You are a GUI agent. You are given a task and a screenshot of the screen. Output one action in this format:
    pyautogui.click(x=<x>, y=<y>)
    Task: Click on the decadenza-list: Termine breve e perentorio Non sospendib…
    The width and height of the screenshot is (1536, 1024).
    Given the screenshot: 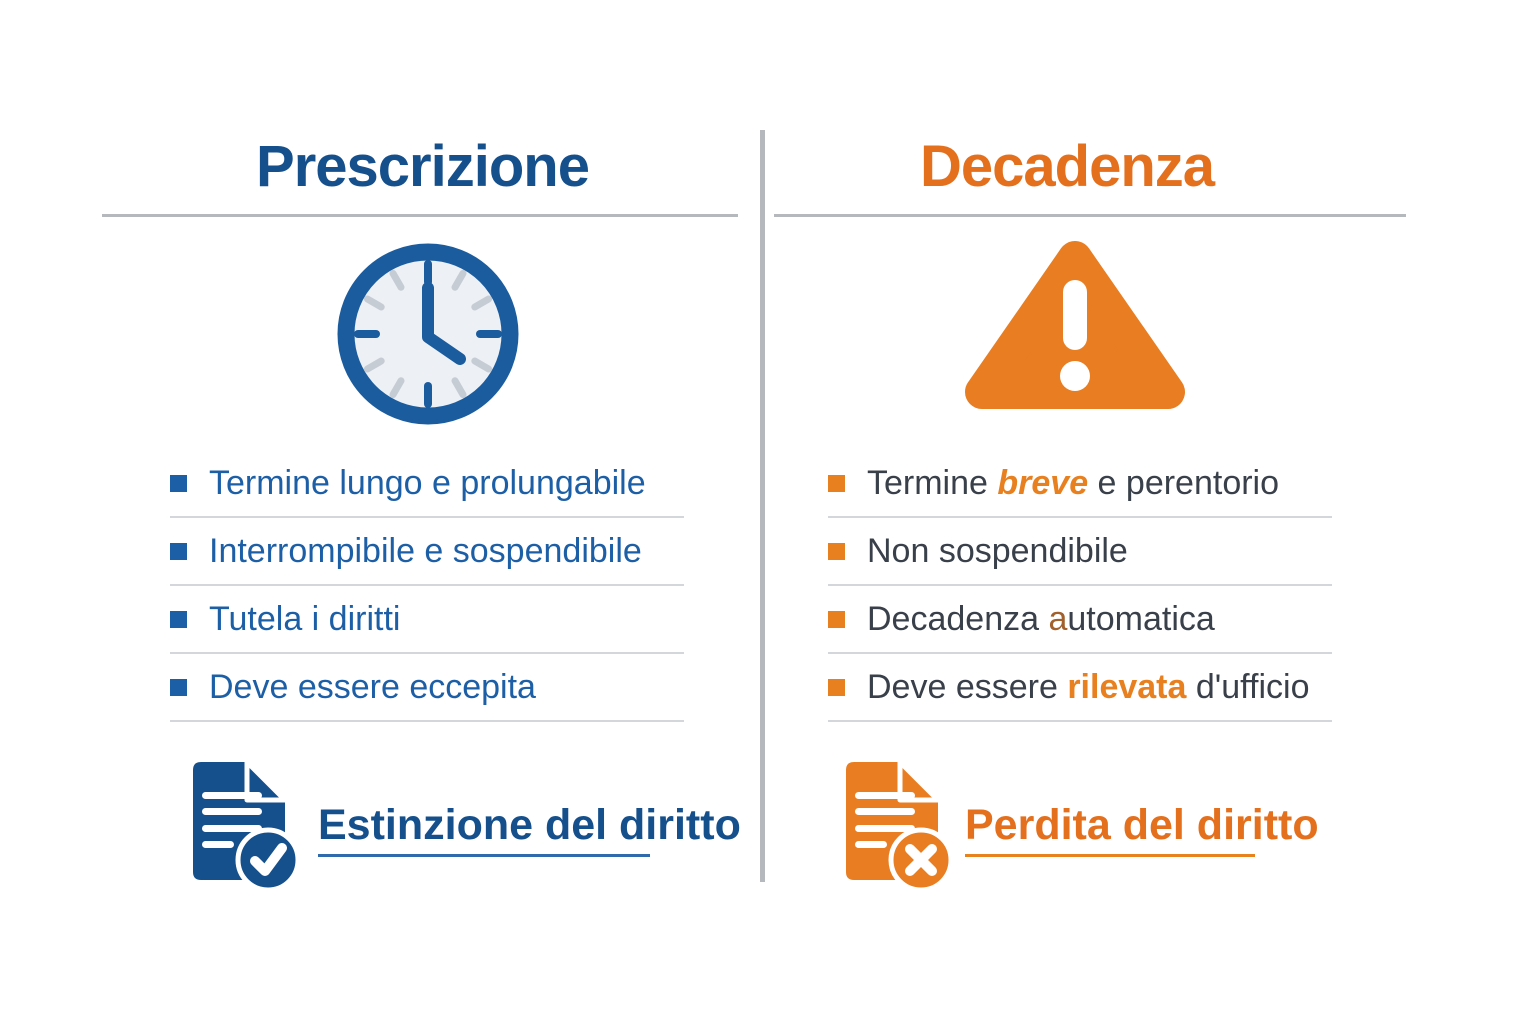 What is the action you would take?
    pyautogui.click(x=1080, y=586)
    